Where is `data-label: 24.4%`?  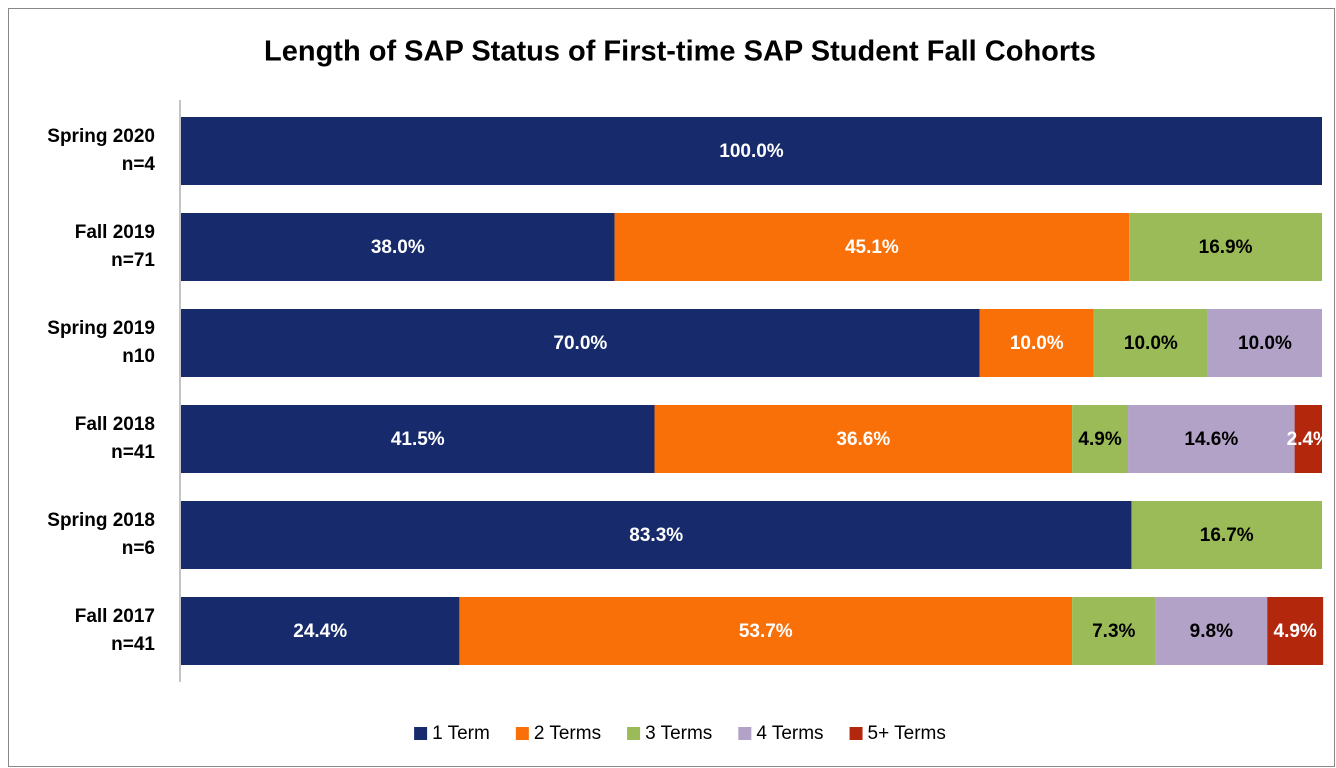 data-label: 24.4% is located at coordinates (320, 631).